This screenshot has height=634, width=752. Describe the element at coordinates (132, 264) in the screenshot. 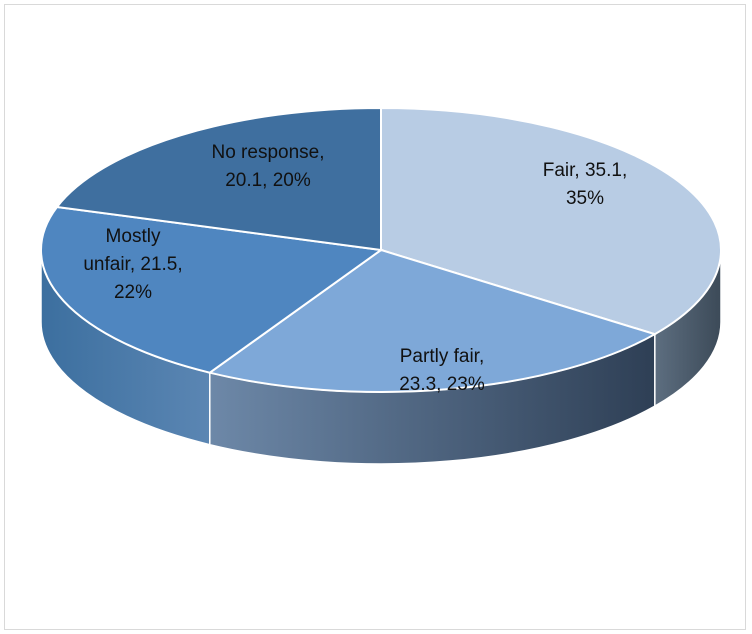

I see `data-label-mostly-unfair: Mostly unfair, 21.5, 22%` at that location.